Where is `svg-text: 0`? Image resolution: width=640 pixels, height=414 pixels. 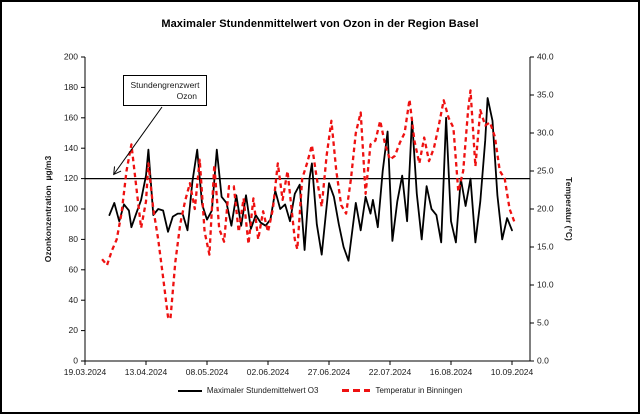 svg-text: 0 is located at coordinates (75, 361).